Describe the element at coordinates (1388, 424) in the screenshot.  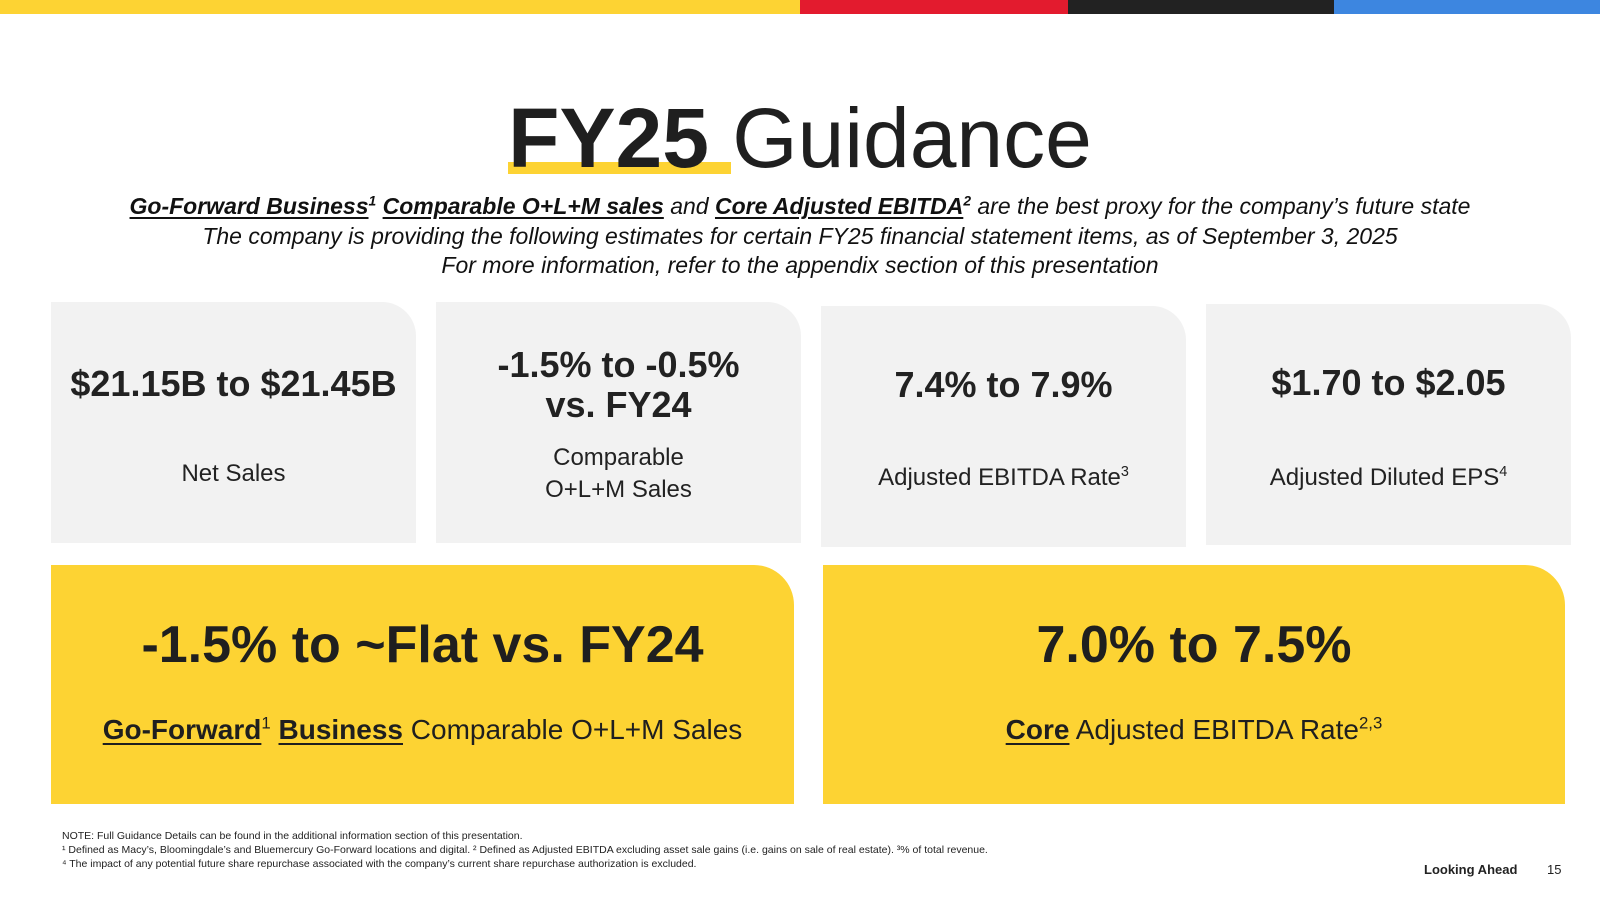
I see `eps-card: $1.70 to $2.05 Adjusted Diluted EPS4` at that location.